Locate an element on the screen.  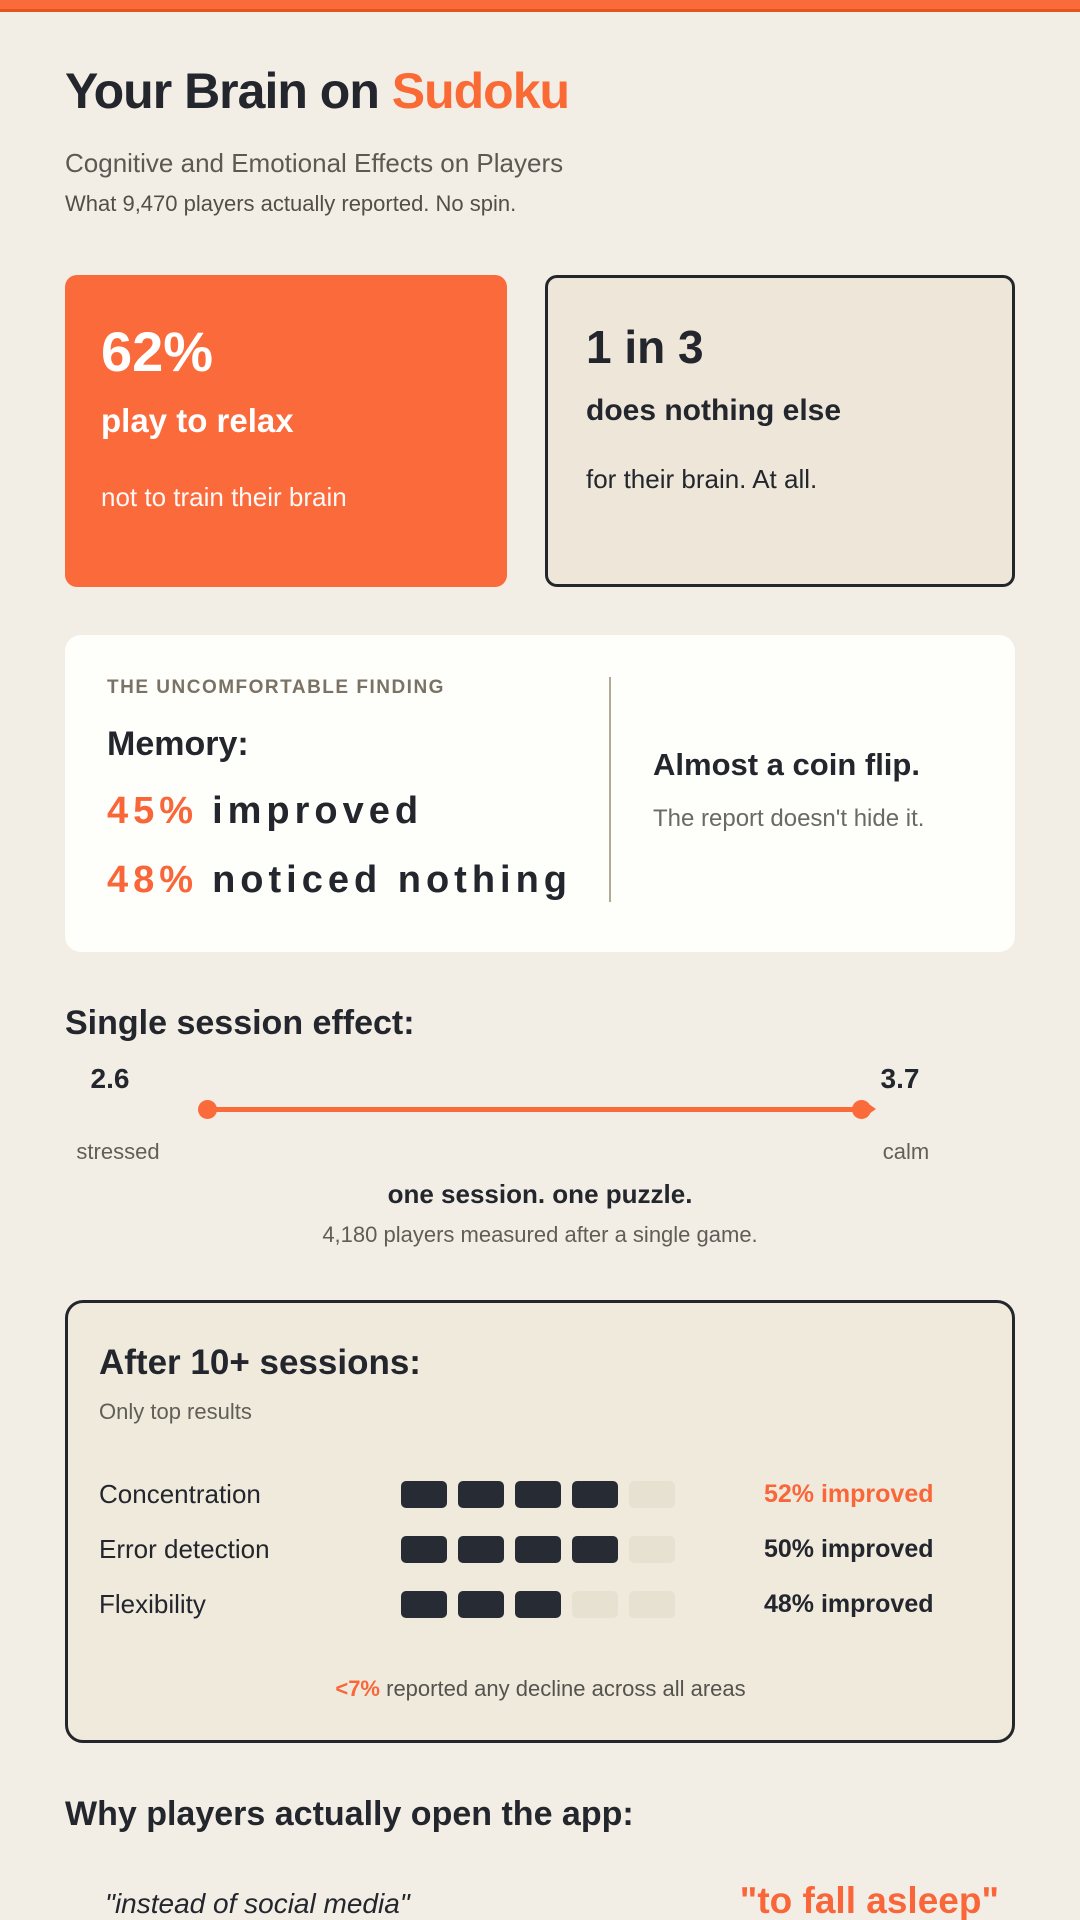
page-title-accent: Sudoku is located at coordinates (480, 91).